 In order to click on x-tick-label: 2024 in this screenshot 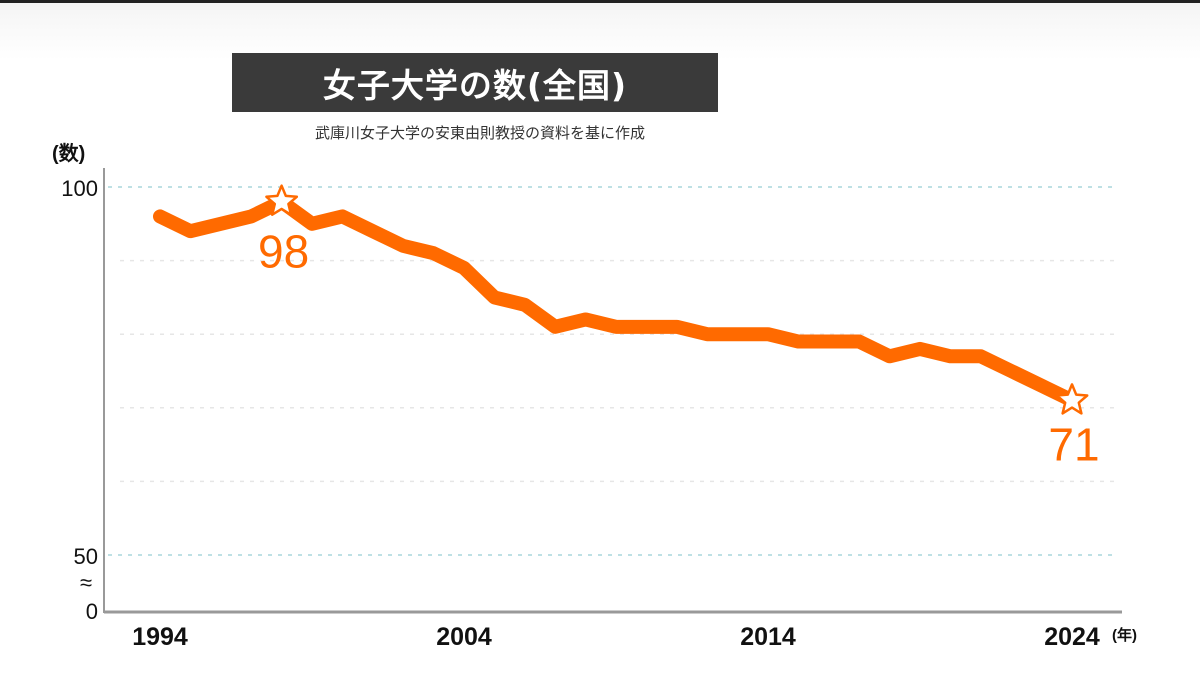, I will do `click(1072, 637)`.